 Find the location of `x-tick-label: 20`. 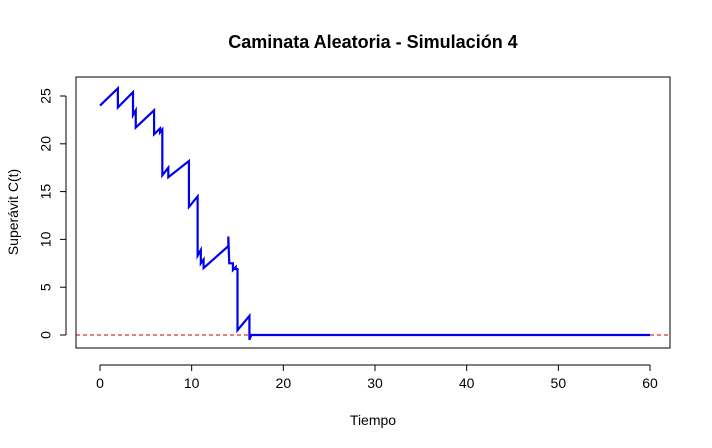

x-tick-label: 20 is located at coordinates (284, 383).